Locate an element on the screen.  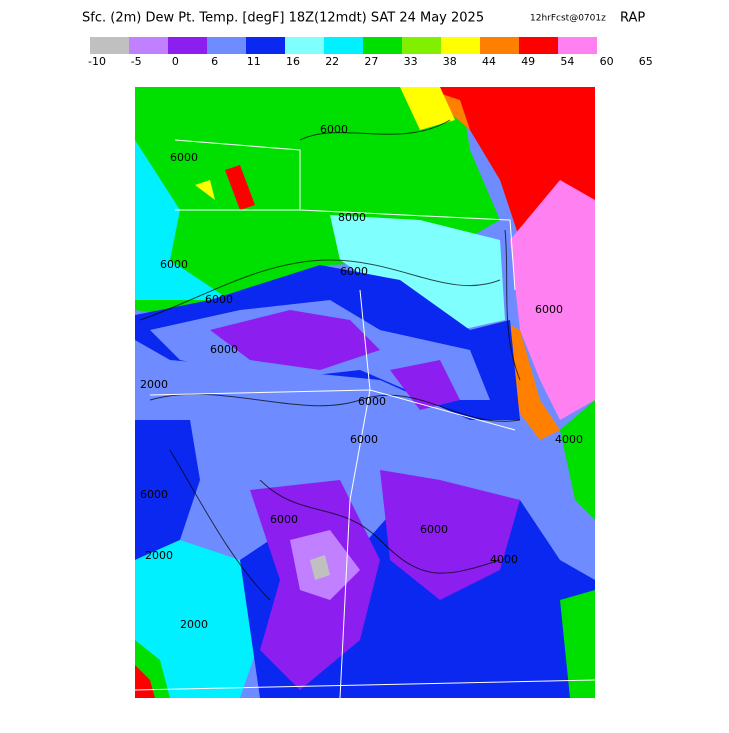
legend-tick-label: -10 is located at coordinates (97, 61).